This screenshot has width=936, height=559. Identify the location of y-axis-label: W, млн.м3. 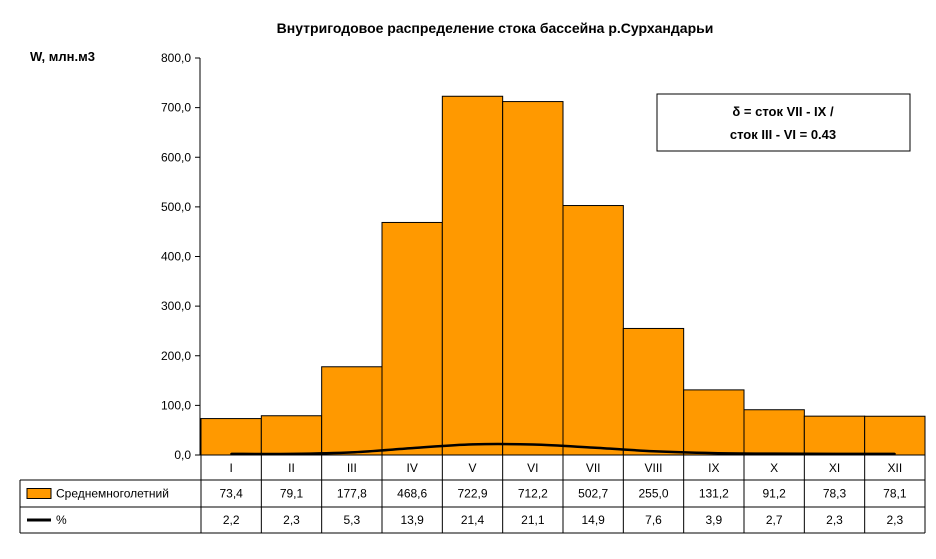
(62, 56).